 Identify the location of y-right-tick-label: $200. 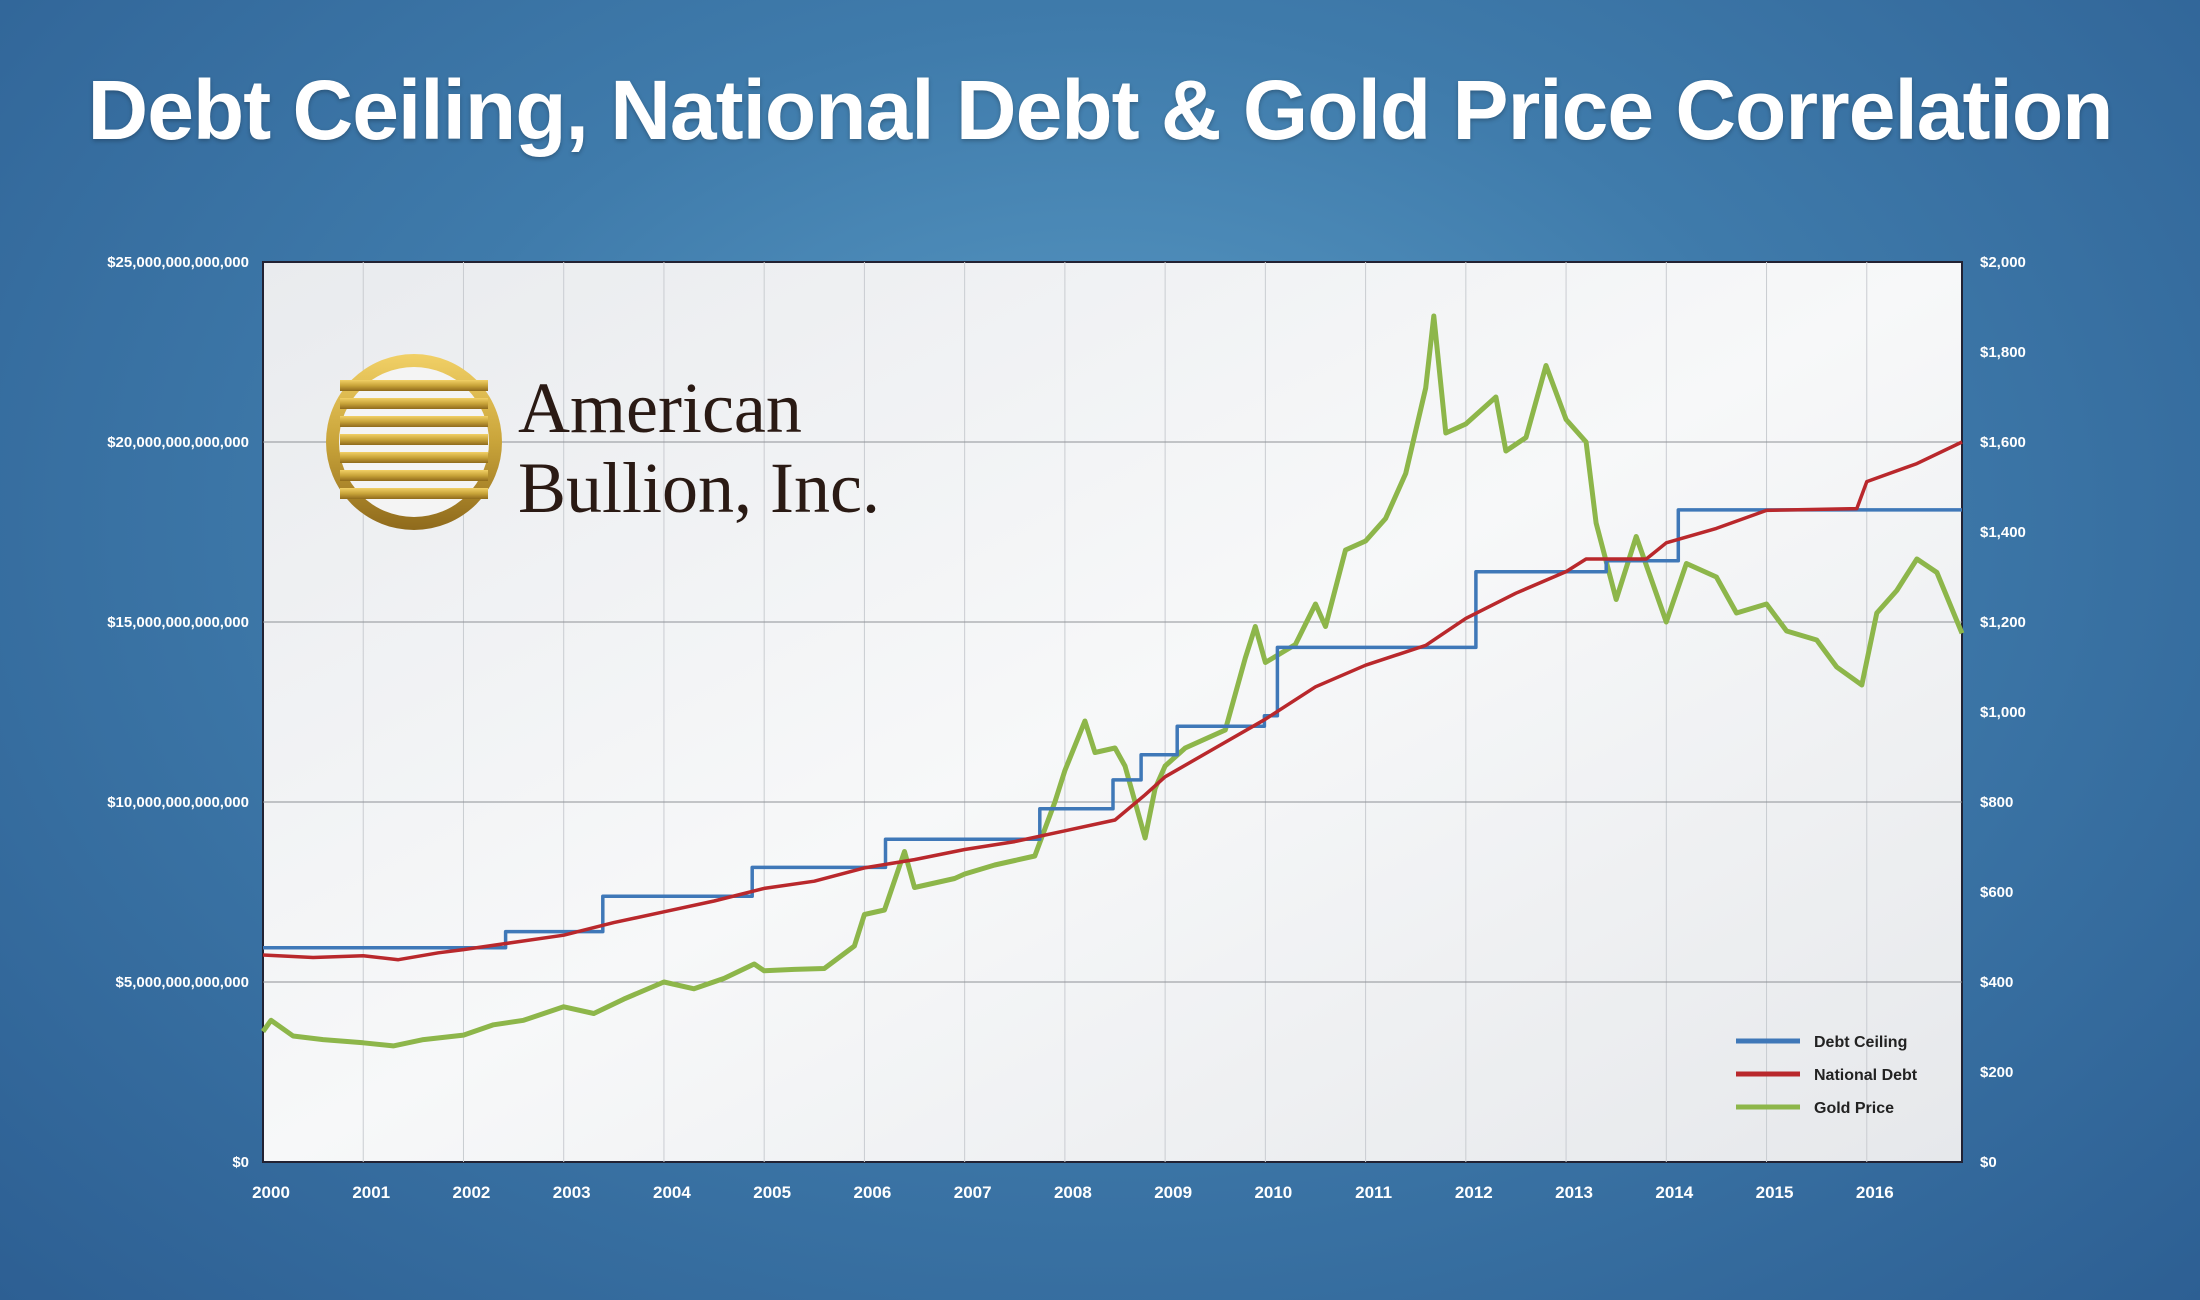
(1996, 1072).